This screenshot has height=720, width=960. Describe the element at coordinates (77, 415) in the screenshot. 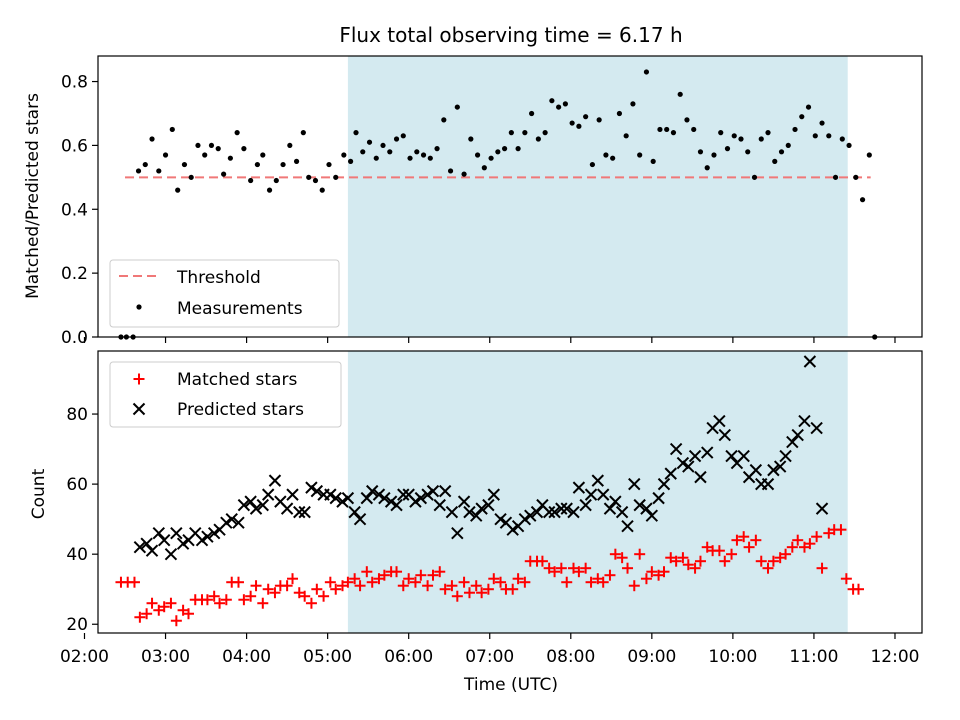

I see `count-y-tick-label: 80` at that location.